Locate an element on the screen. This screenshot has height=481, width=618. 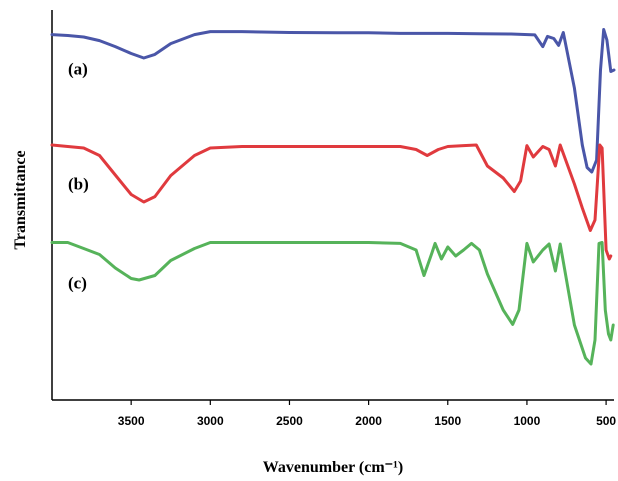
x-tick-label: 2500 is located at coordinates (289, 421).